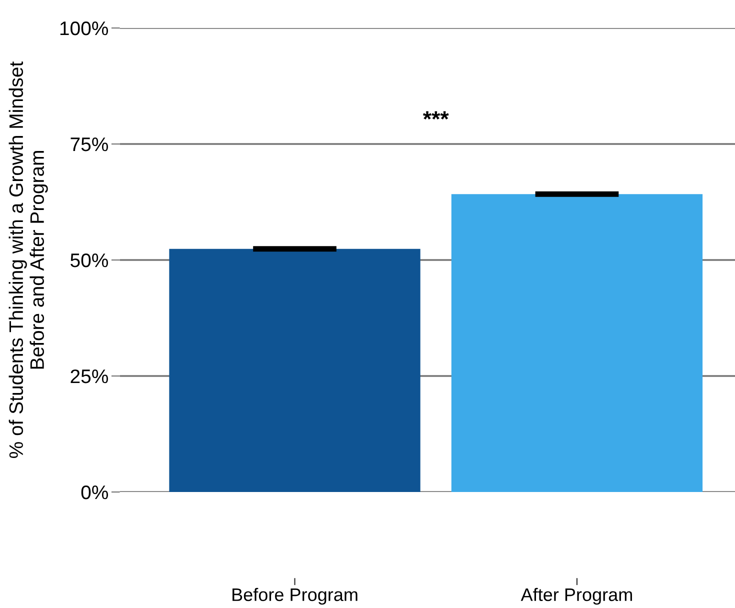  Describe the element at coordinates (94, 492) in the screenshot. I see `y-tick-label: 0%` at that location.